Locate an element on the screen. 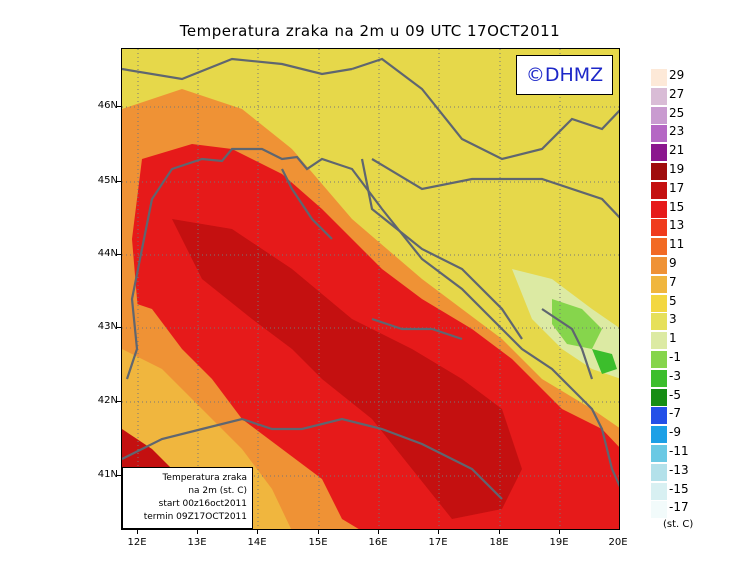  legend-label: 27 is located at coordinates (677, 93).